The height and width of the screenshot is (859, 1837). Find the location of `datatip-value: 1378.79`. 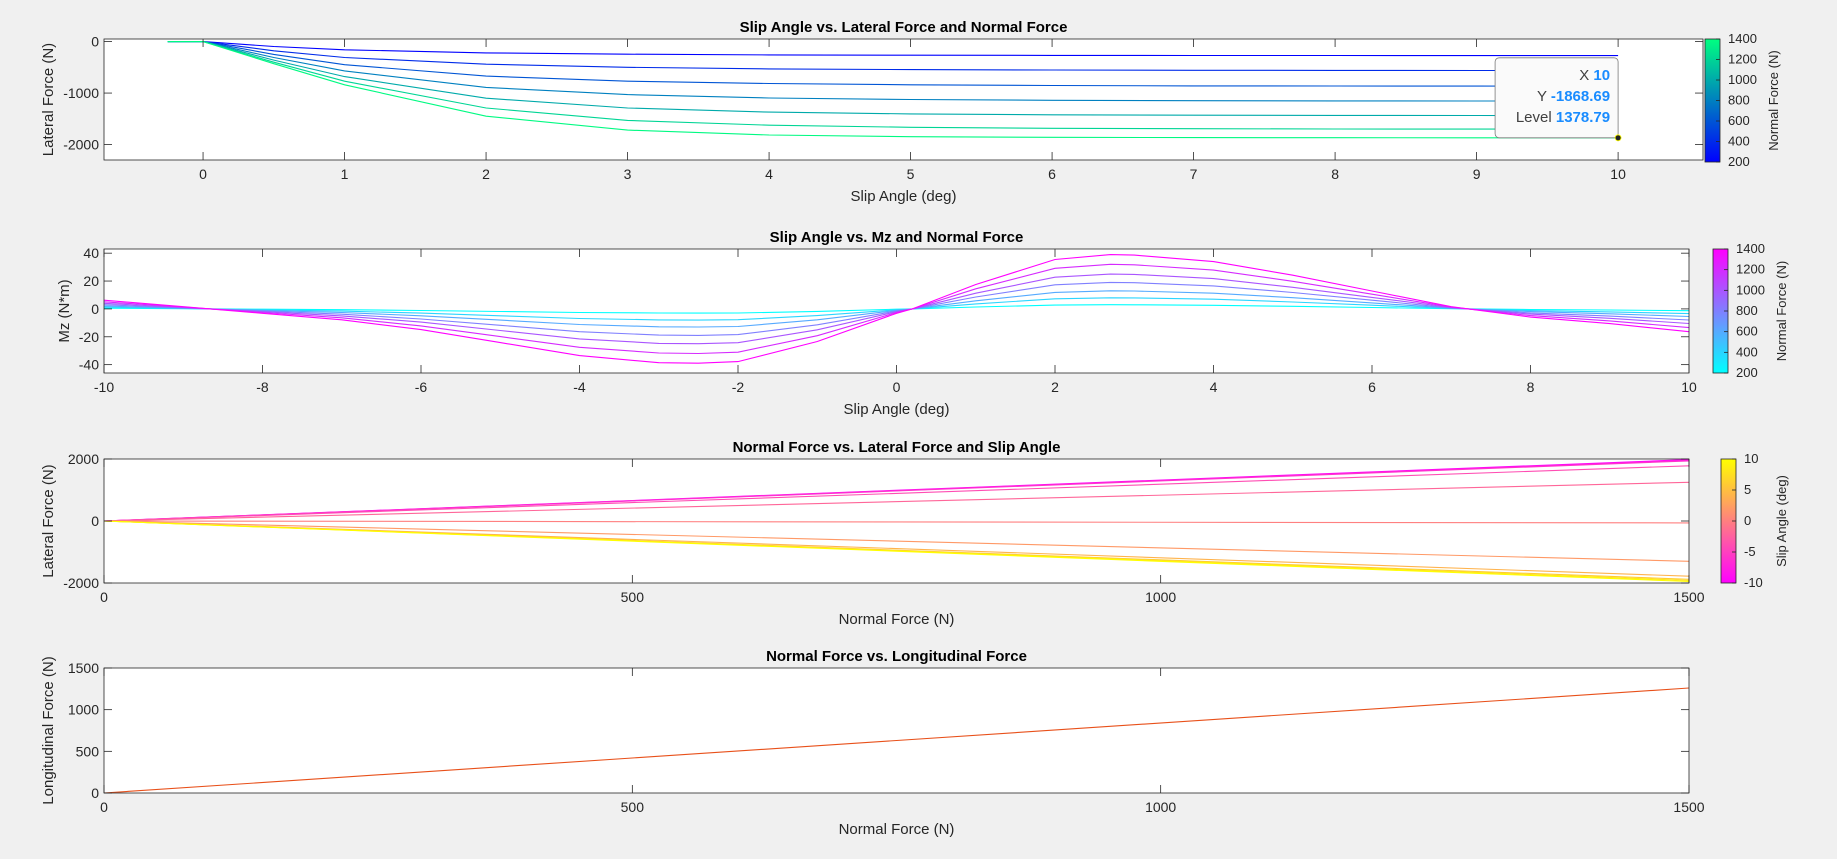

datatip-value: 1378.79 is located at coordinates (1583, 117).